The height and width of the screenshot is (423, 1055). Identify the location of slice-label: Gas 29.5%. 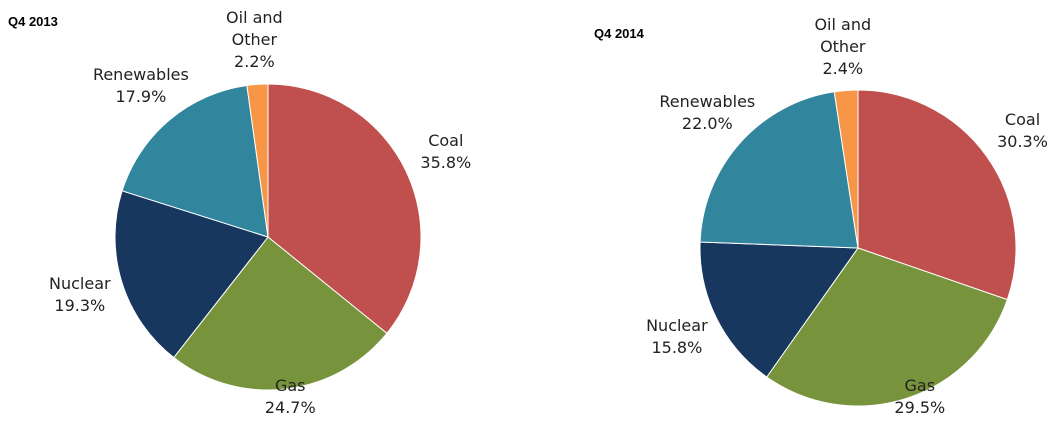
(920, 397).